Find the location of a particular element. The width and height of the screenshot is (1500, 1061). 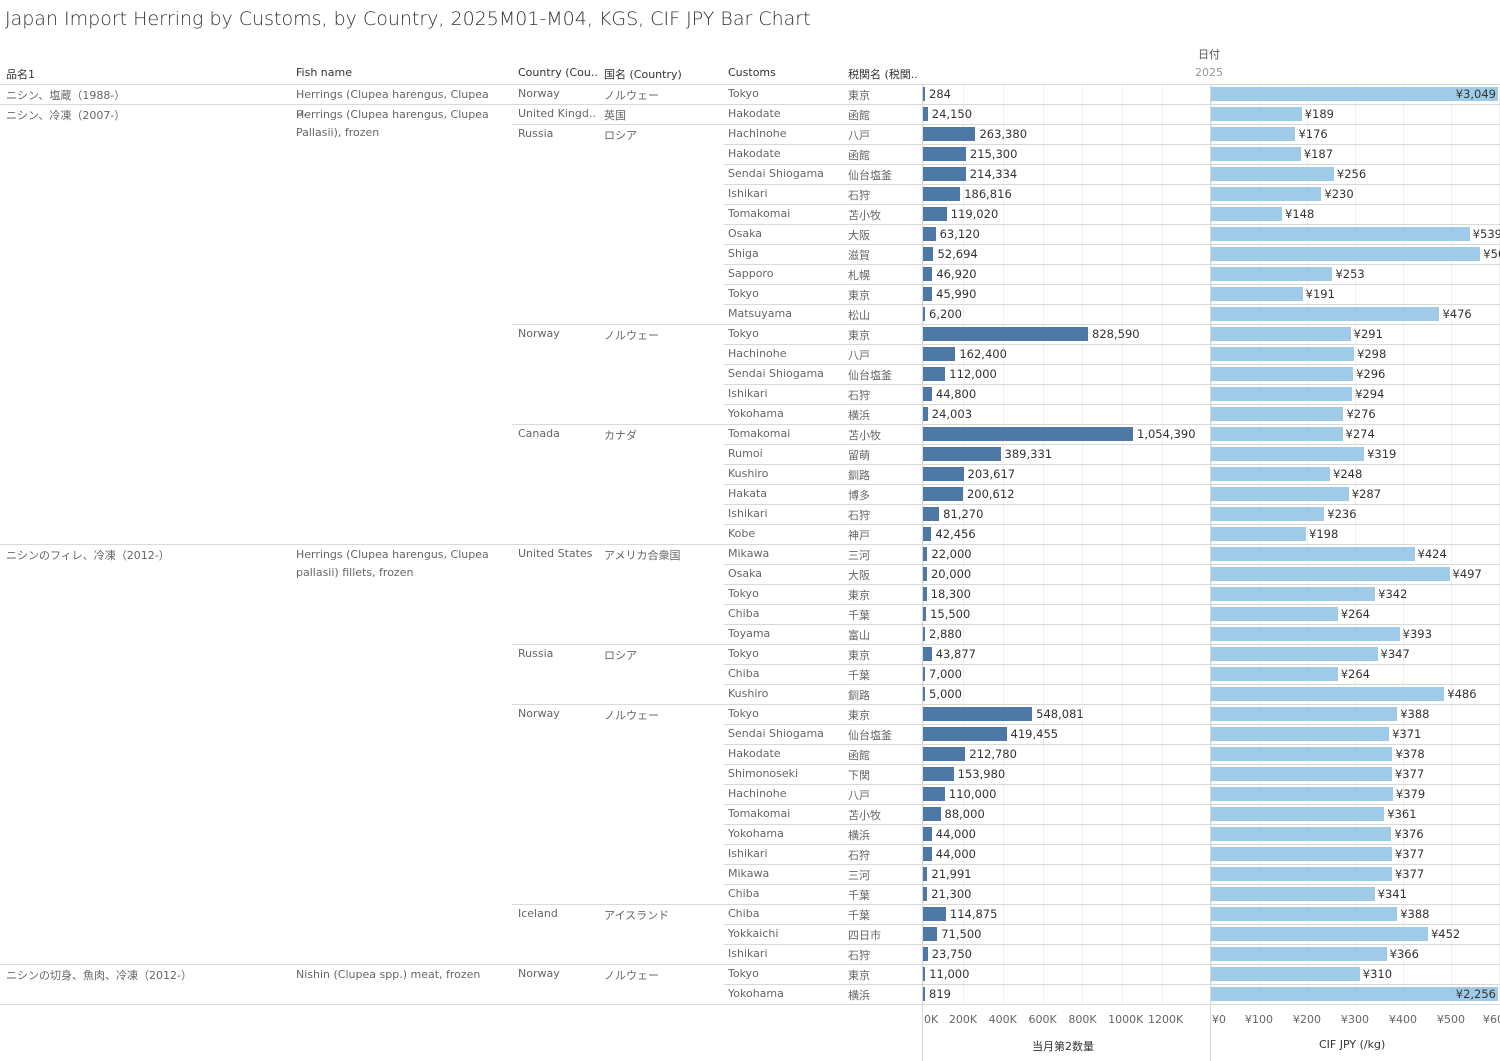

customs-name: Kobe is located at coordinates (742, 533).